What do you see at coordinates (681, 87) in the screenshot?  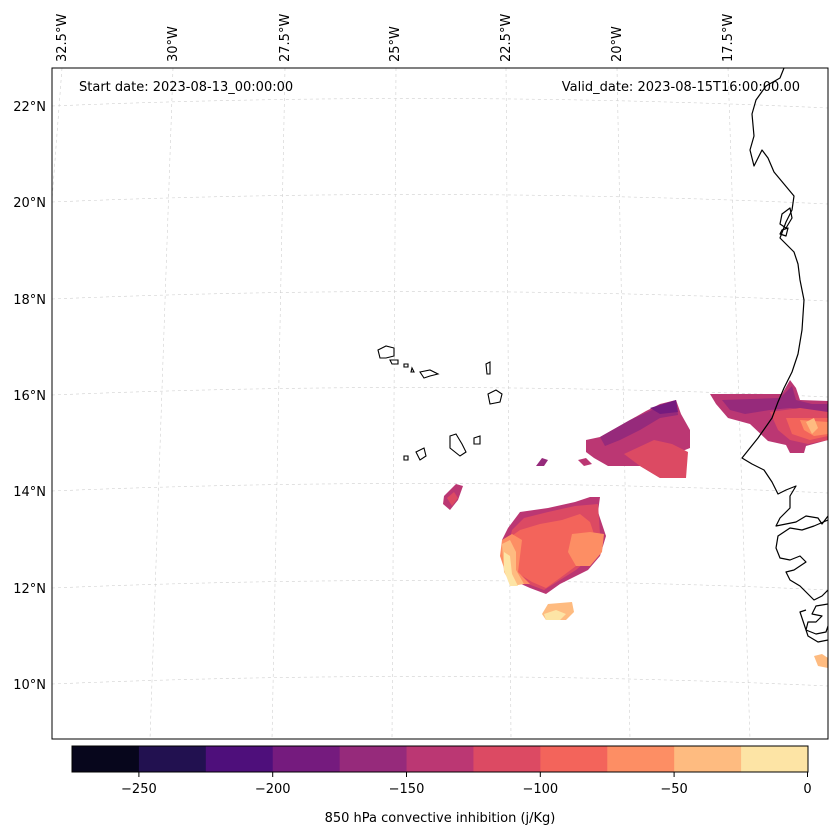 I see `valid-date-annotation: Valid_date: 2023-08-15T16:00:00.00` at bounding box center [681, 87].